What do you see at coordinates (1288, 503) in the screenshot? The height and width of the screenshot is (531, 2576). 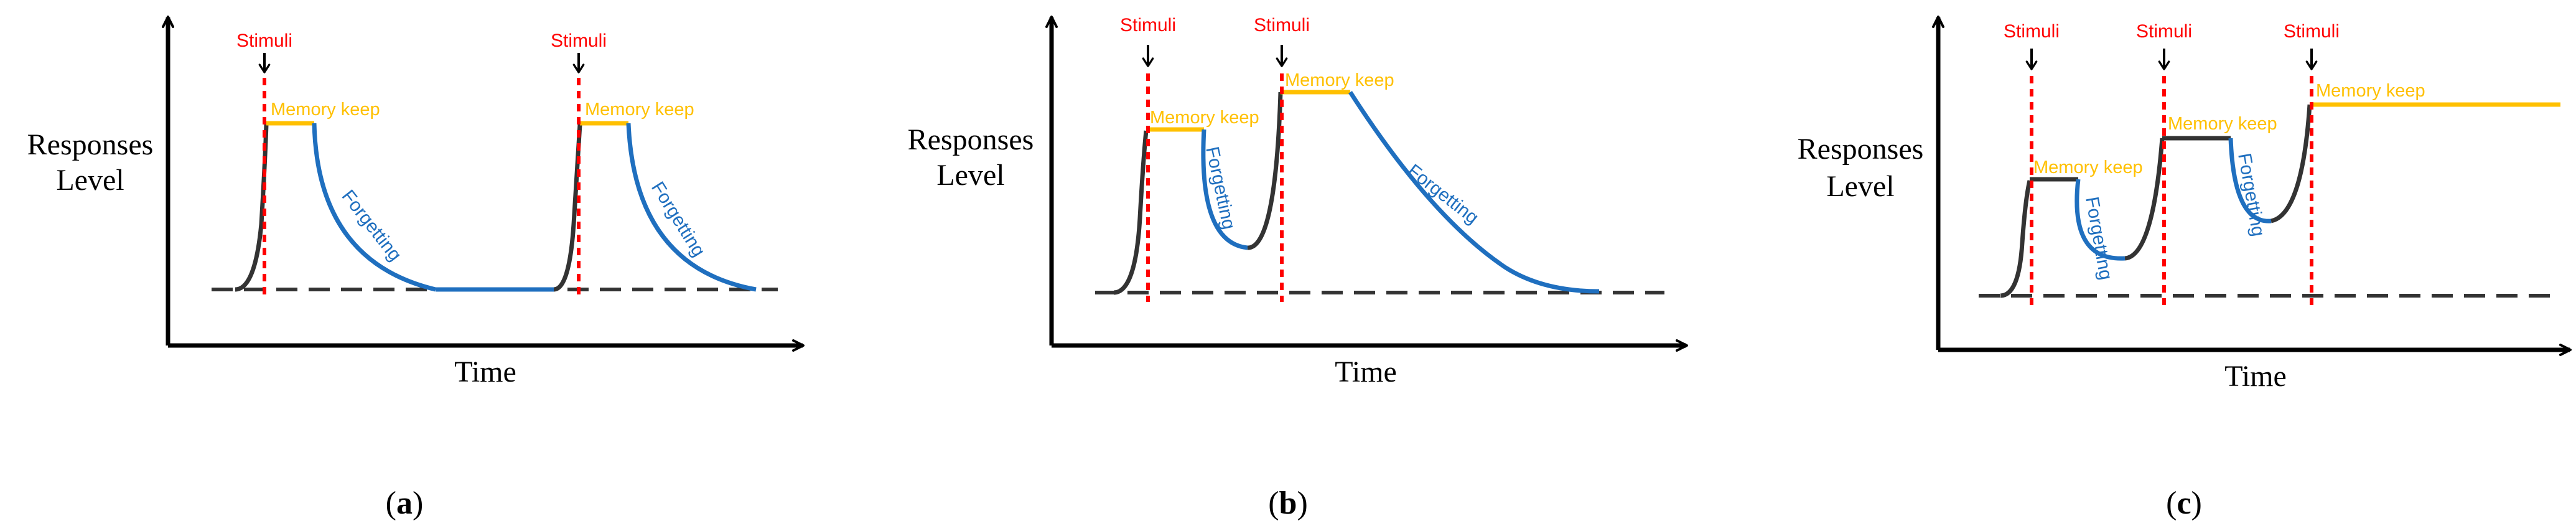 I see `panel-caption: (b)` at bounding box center [1288, 503].